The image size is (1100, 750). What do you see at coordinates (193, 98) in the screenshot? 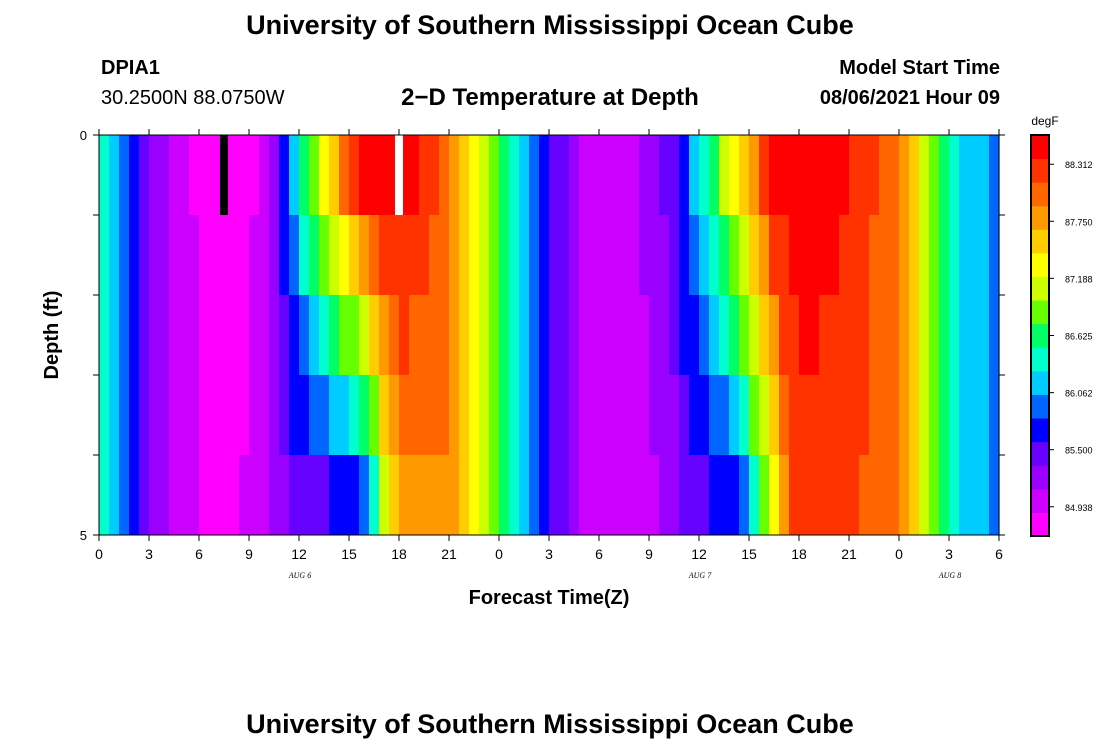
I see `station-coords: 30.2500N 88.0750W` at bounding box center [193, 98].